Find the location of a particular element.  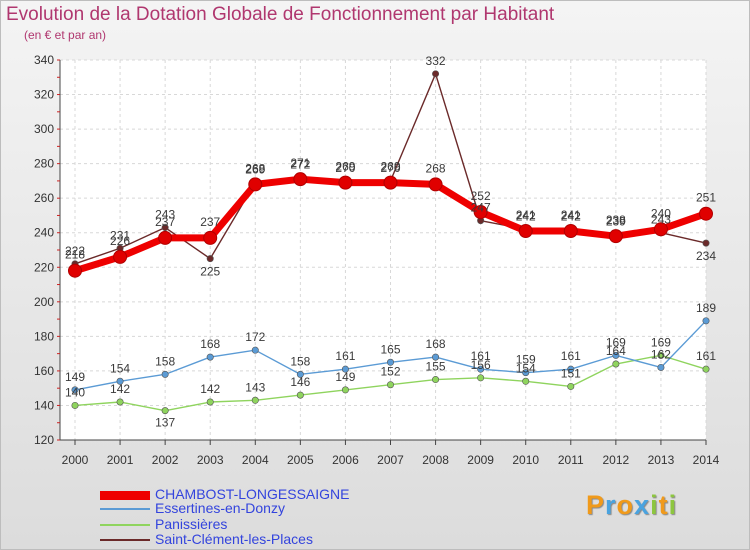

data-label: 189 is located at coordinates (706, 308).